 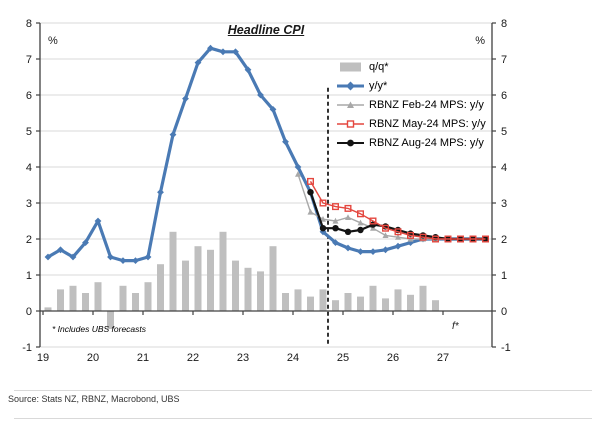 What do you see at coordinates (29, 60) in the screenshot?
I see `y-tick-label-left: 7` at bounding box center [29, 60].